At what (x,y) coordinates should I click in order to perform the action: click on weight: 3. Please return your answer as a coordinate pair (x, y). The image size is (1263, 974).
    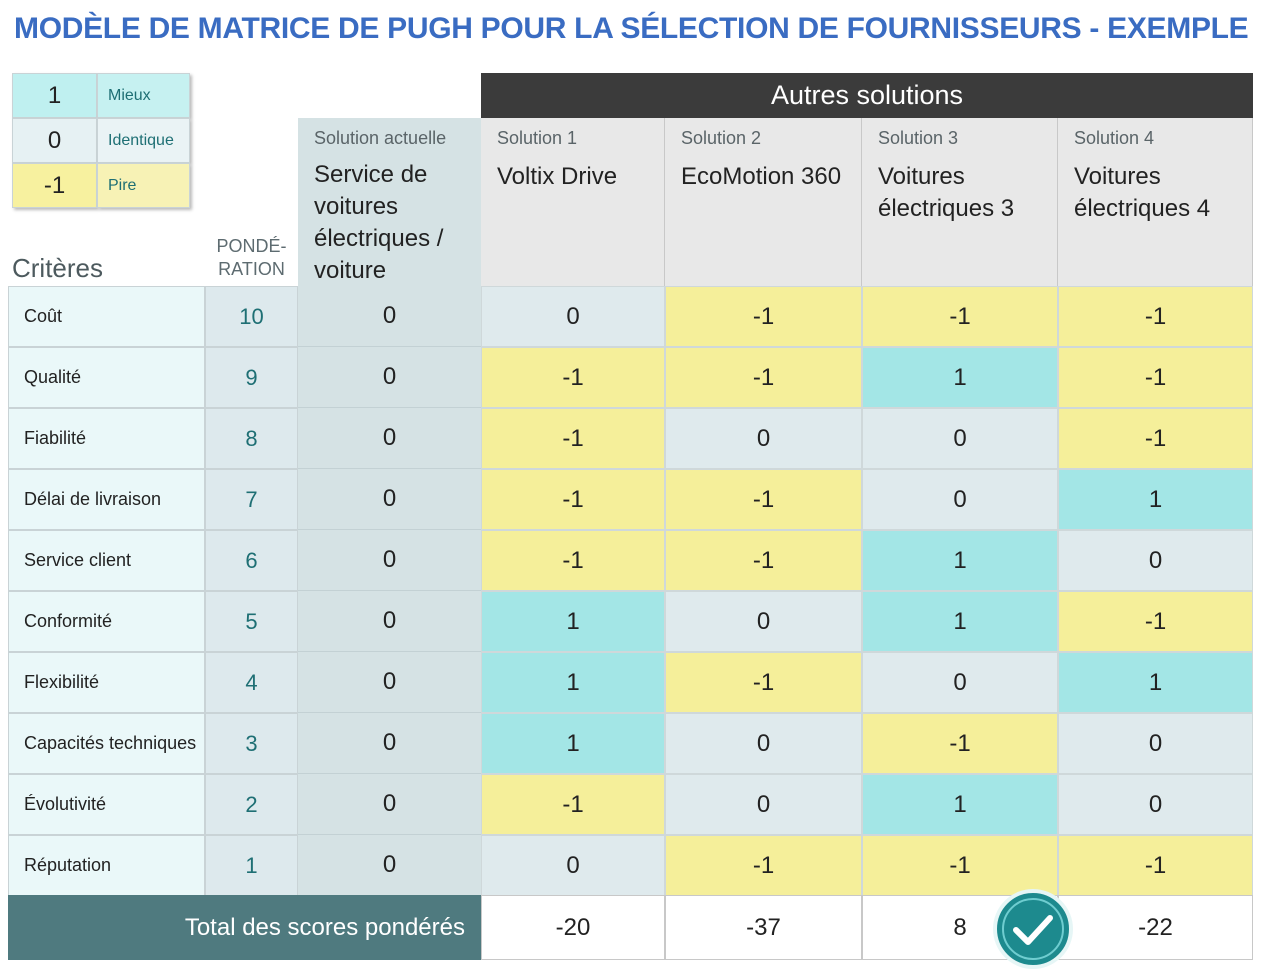
    Looking at the image, I should click on (251, 743).